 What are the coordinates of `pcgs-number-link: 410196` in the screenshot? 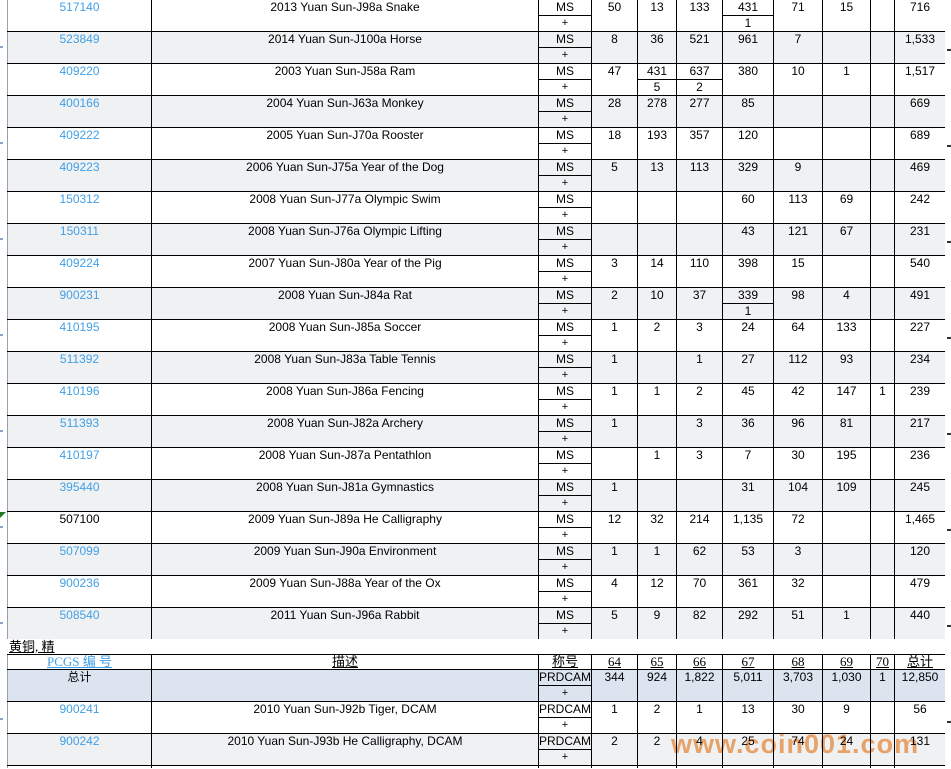 It's located at (79, 399).